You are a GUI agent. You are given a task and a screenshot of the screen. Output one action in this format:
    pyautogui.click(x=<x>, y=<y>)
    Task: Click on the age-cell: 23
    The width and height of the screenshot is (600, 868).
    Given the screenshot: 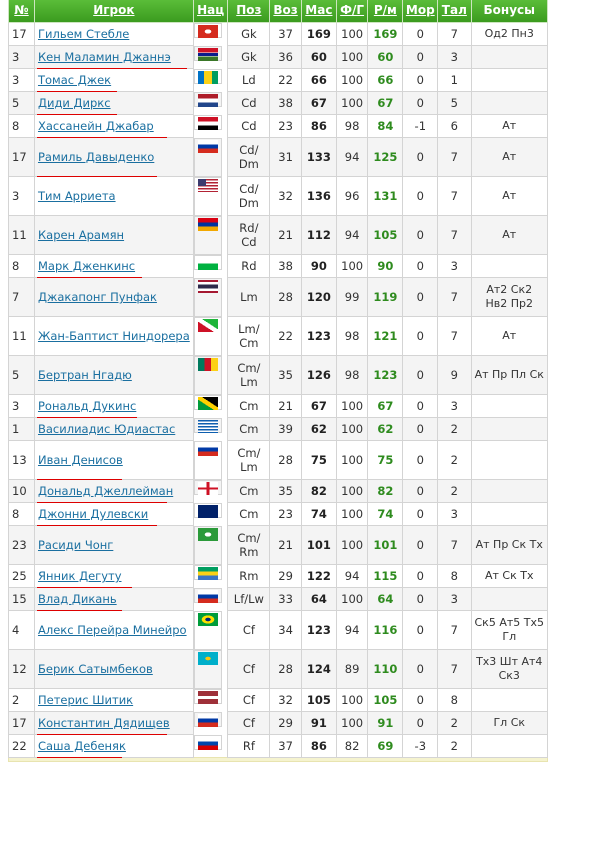 What is the action you would take?
    pyautogui.click(x=285, y=514)
    